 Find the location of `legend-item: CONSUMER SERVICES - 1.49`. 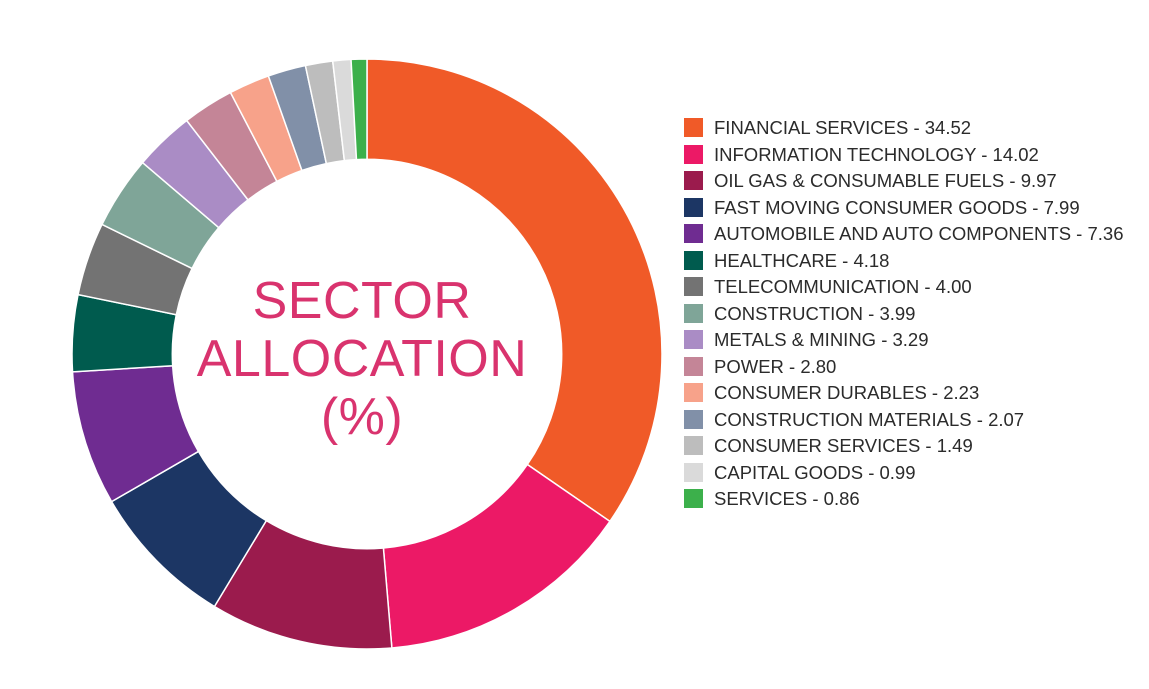

legend-item: CONSUMER SERVICES - 1.49 is located at coordinates (909, 446).